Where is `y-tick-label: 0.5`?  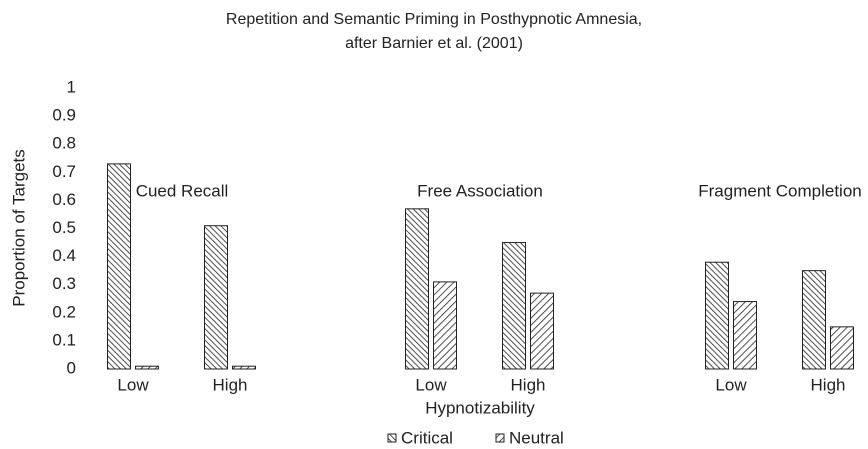 y-tick-label: 0.5 is located at coordinates (64, 227).